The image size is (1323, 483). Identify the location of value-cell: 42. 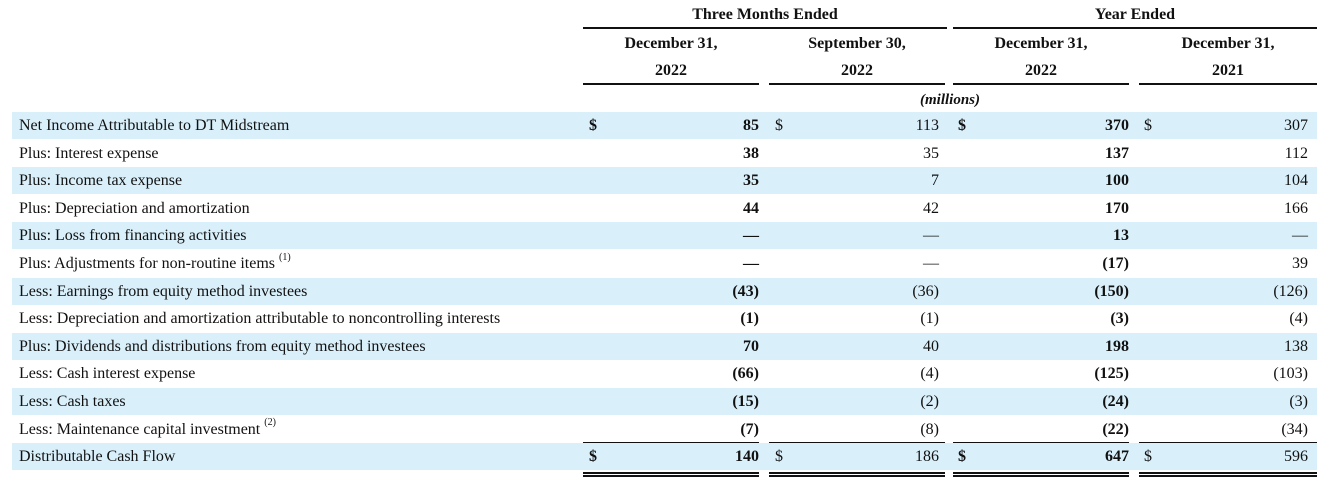
(931, 208).